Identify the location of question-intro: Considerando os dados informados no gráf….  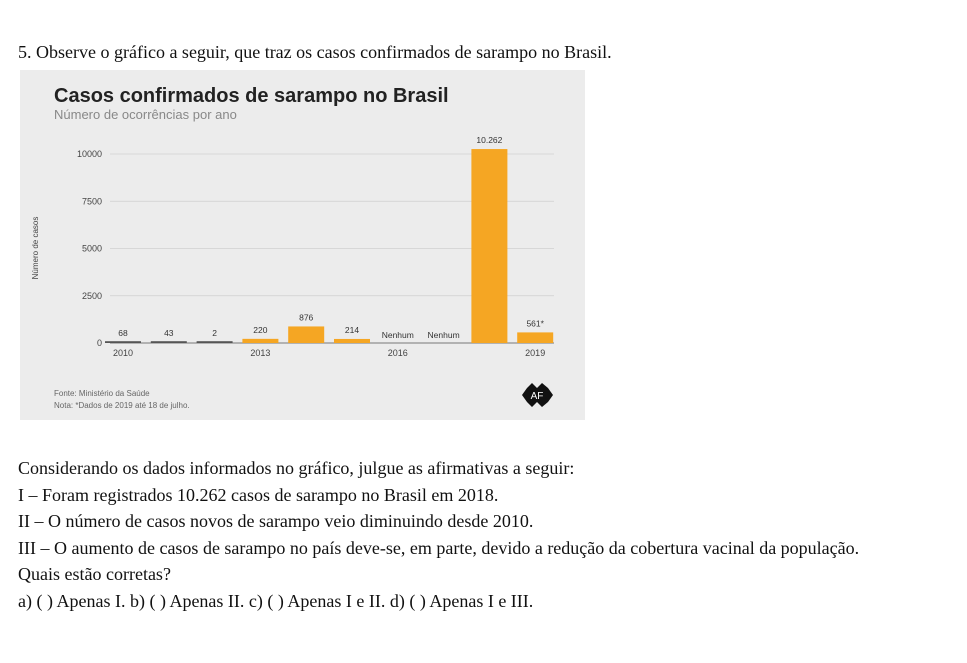
(296, 468).